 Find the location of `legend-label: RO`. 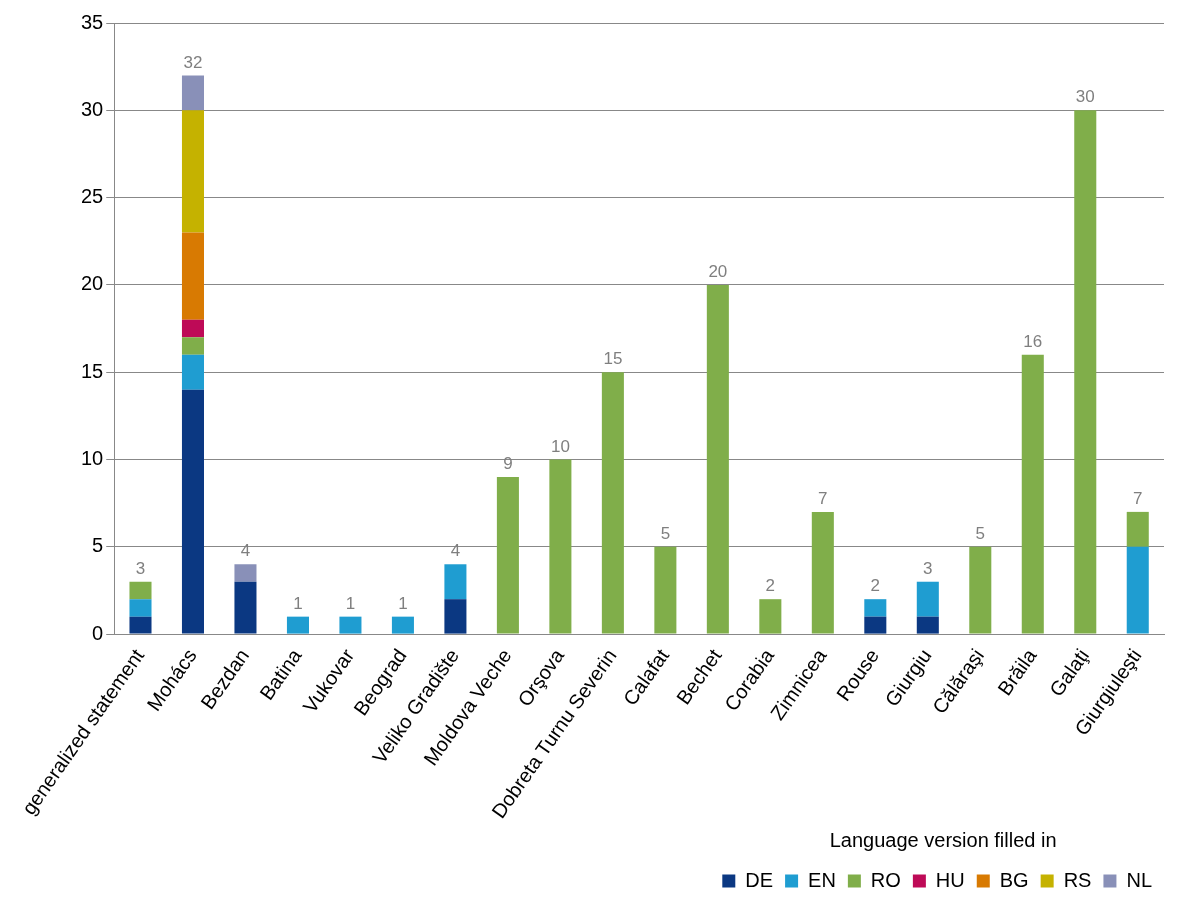

legend-label: RO is located at coordinates (885, 879).